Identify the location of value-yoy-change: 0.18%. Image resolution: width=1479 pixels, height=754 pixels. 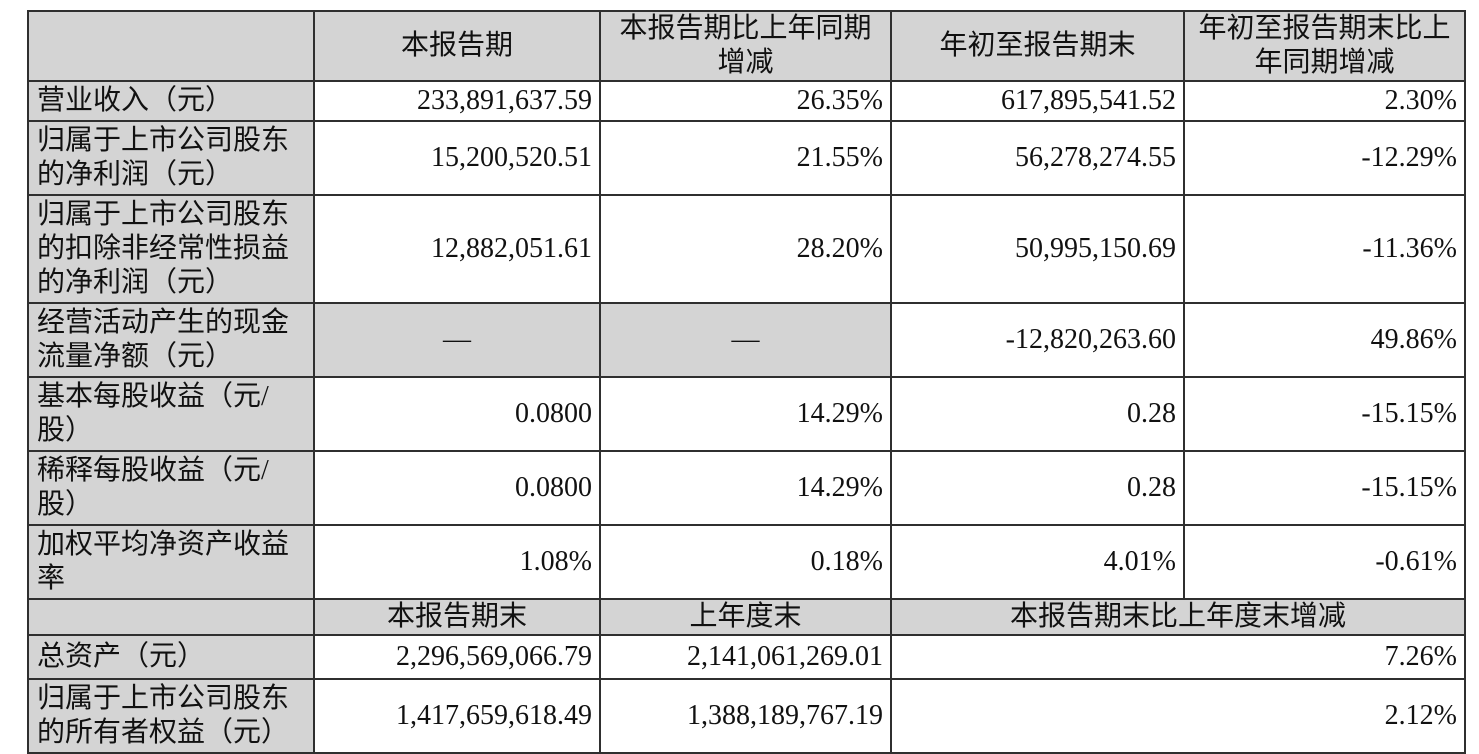
(745, 562).